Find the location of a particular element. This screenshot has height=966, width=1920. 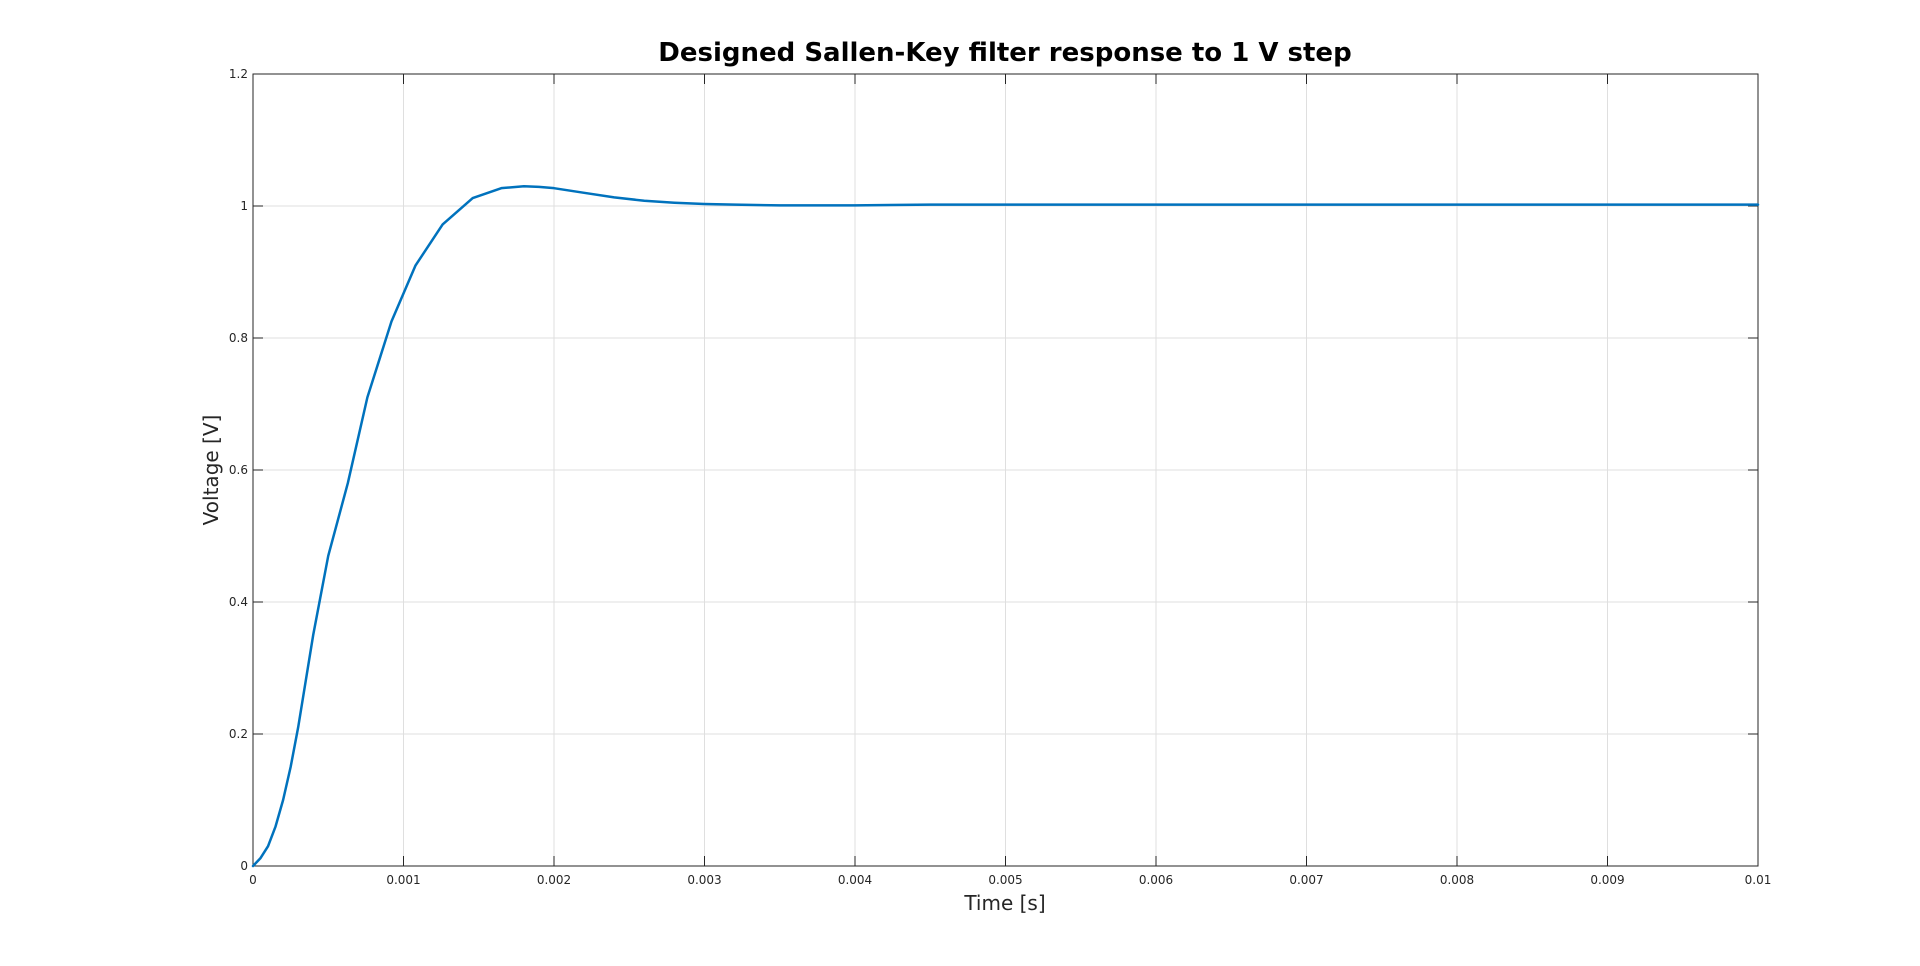

x-tick-label: 0.005 is located at coordinates (1005, 880).